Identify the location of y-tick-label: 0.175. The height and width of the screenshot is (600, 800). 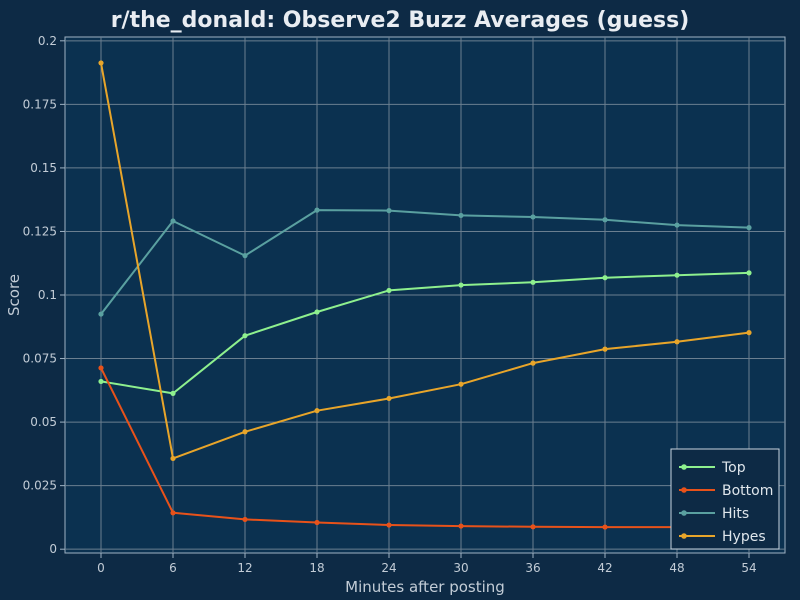
(40, 104).